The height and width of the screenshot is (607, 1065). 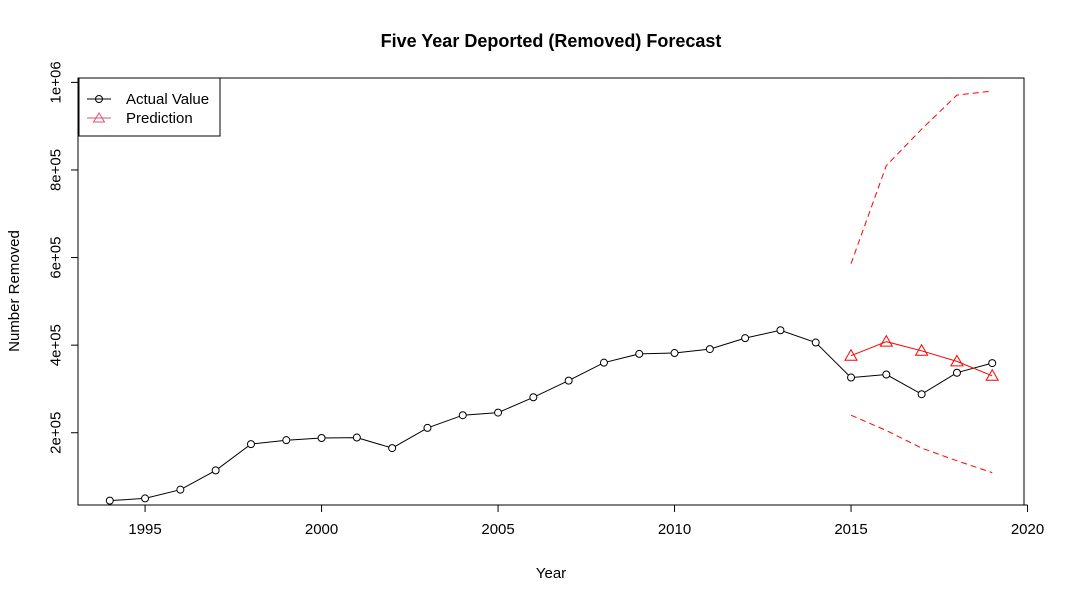 What do you see at coordinates (56, 170) in the screenshot?
I see `y-tick-label: 8e+05` at bounding box center [56, 170].